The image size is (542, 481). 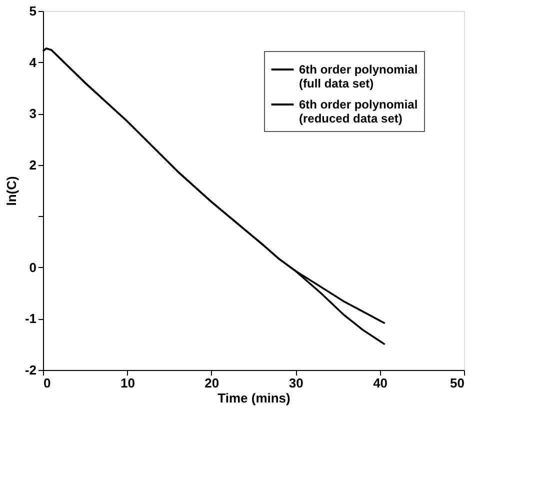 What do you see at coordinates (358, 112) in the screenshot?
I see `legend-label: 6th order polynomial (reduced data set)` at bounding box center [358, 112].